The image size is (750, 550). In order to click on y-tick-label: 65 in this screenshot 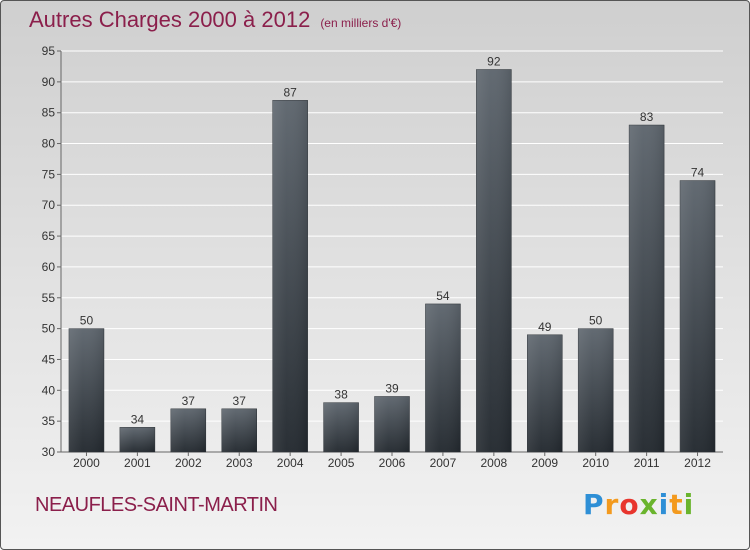, I will do `click(49, 236)`.